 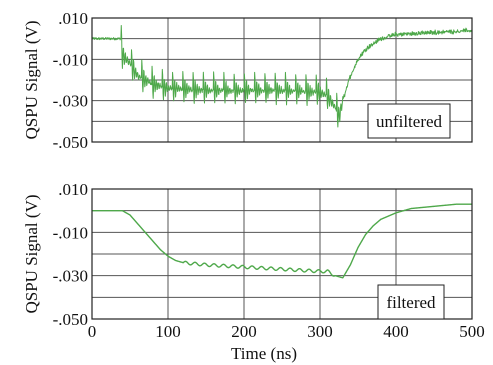 I want to click on x-tick-label: 200, so click(x=244, y=331).